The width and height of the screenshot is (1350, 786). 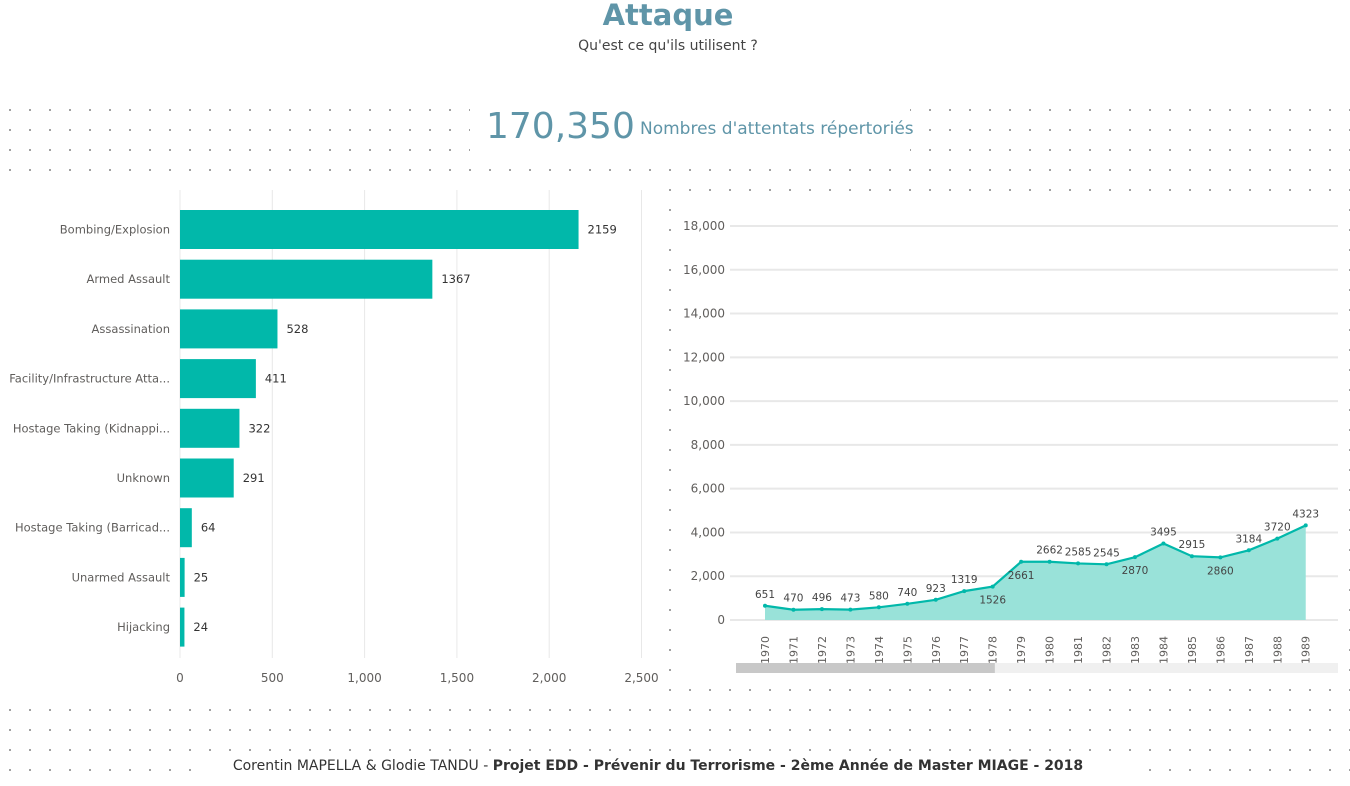 I want to click on x-tick-label: 0, so click(x=180, y=678).